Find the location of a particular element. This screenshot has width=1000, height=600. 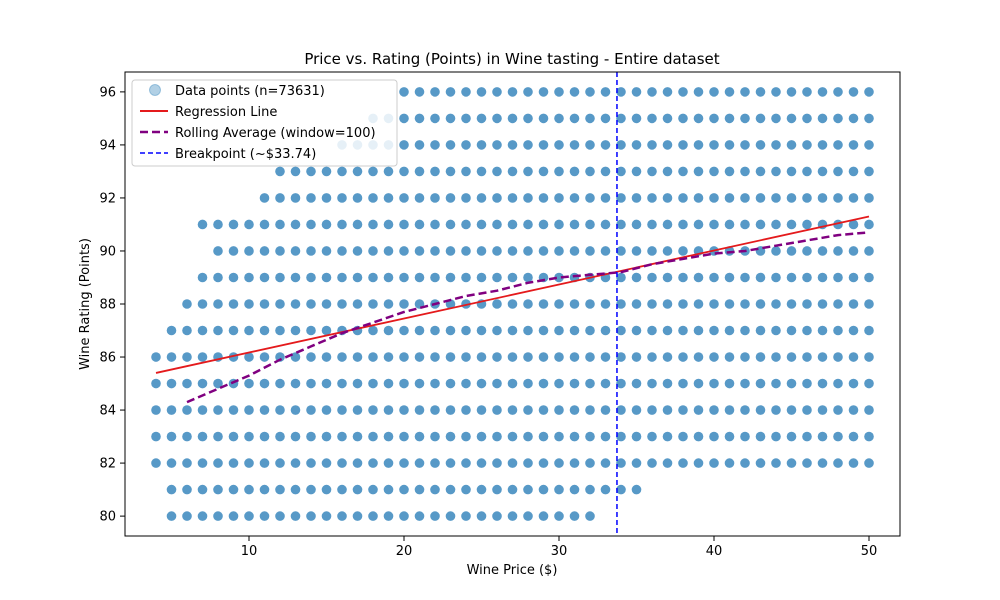

y-tick-label: 86 is located at coordinates (107, 358).